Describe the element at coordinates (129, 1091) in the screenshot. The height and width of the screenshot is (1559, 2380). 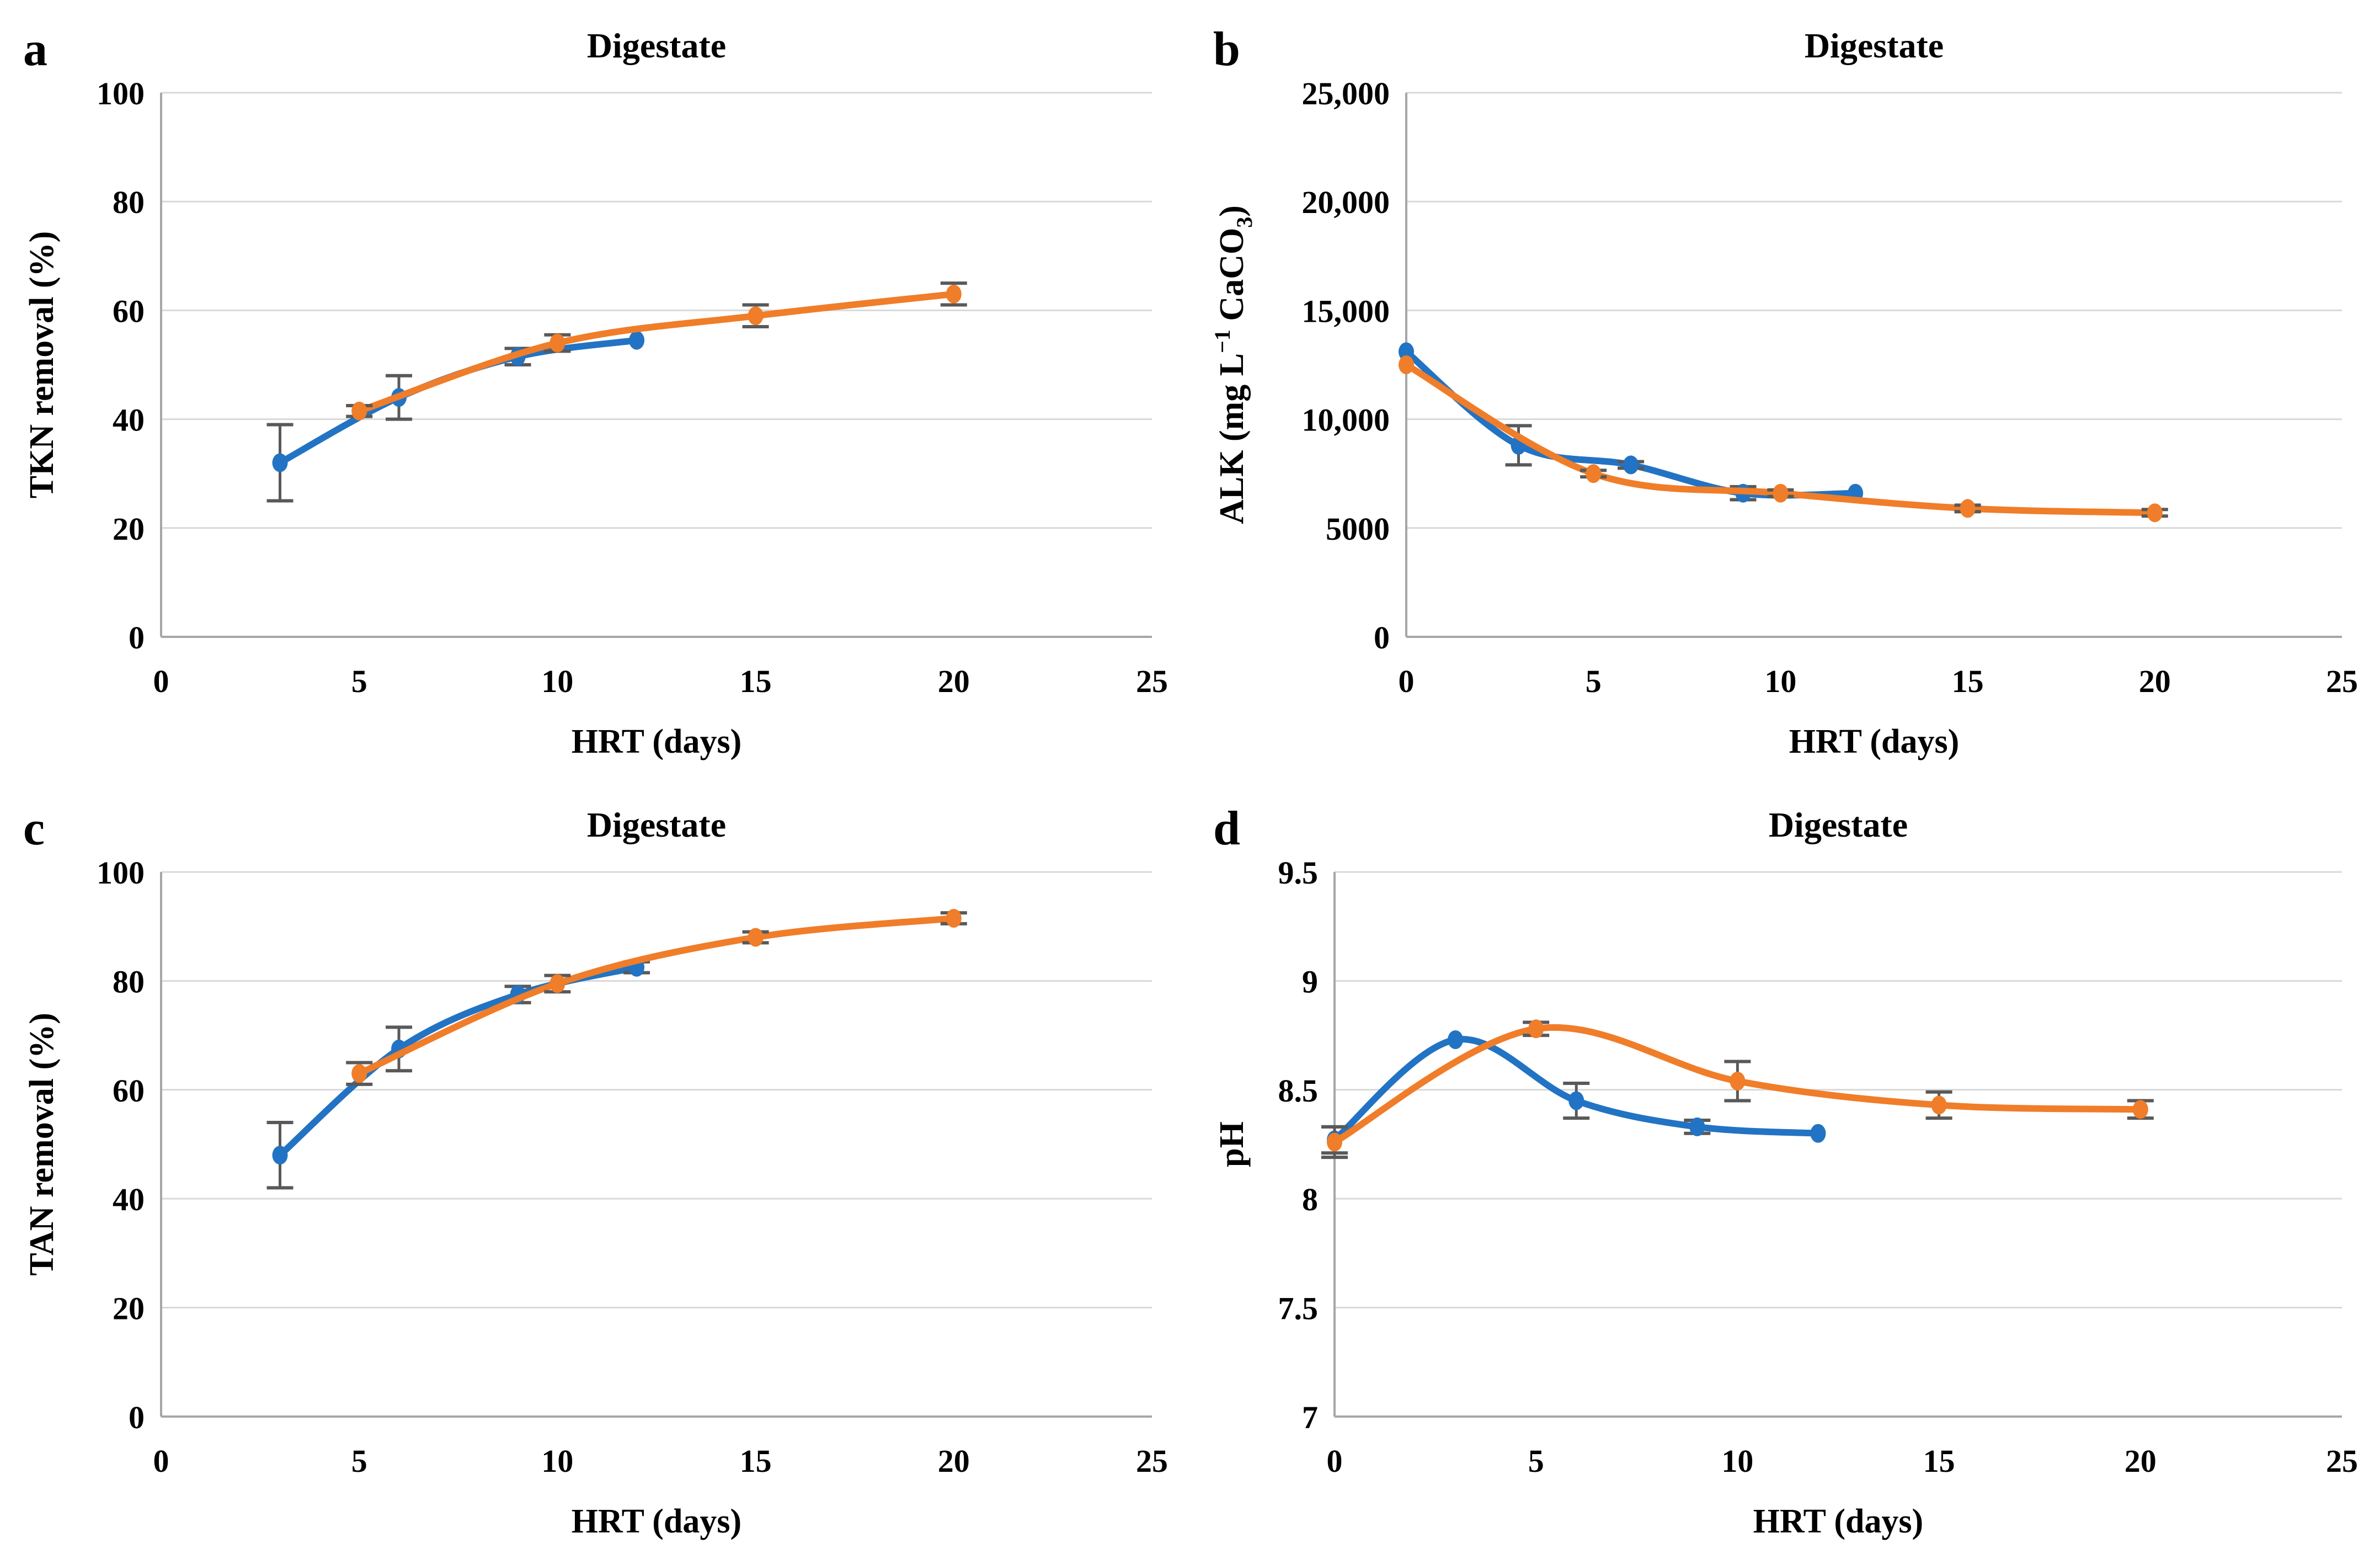
I see `y-tick-label: 60` at that location.